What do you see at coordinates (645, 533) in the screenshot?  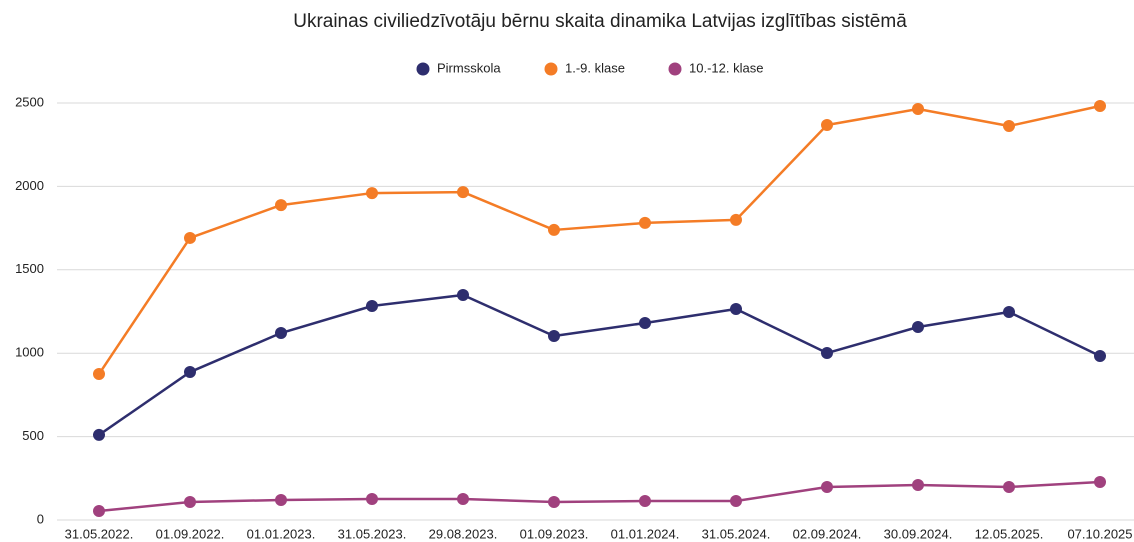 I see `x-tick-label: 01.01.2024.` at bounding box center [645, 533].